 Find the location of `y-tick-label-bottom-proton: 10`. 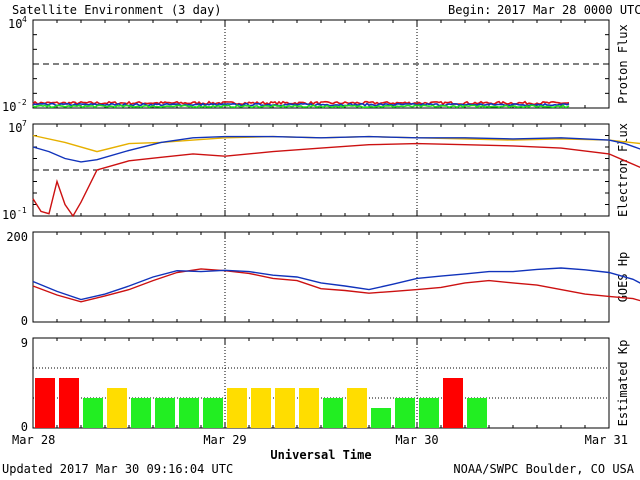

y-tick-label-bottom-proton: 10 is located at coordinates (9, 107).